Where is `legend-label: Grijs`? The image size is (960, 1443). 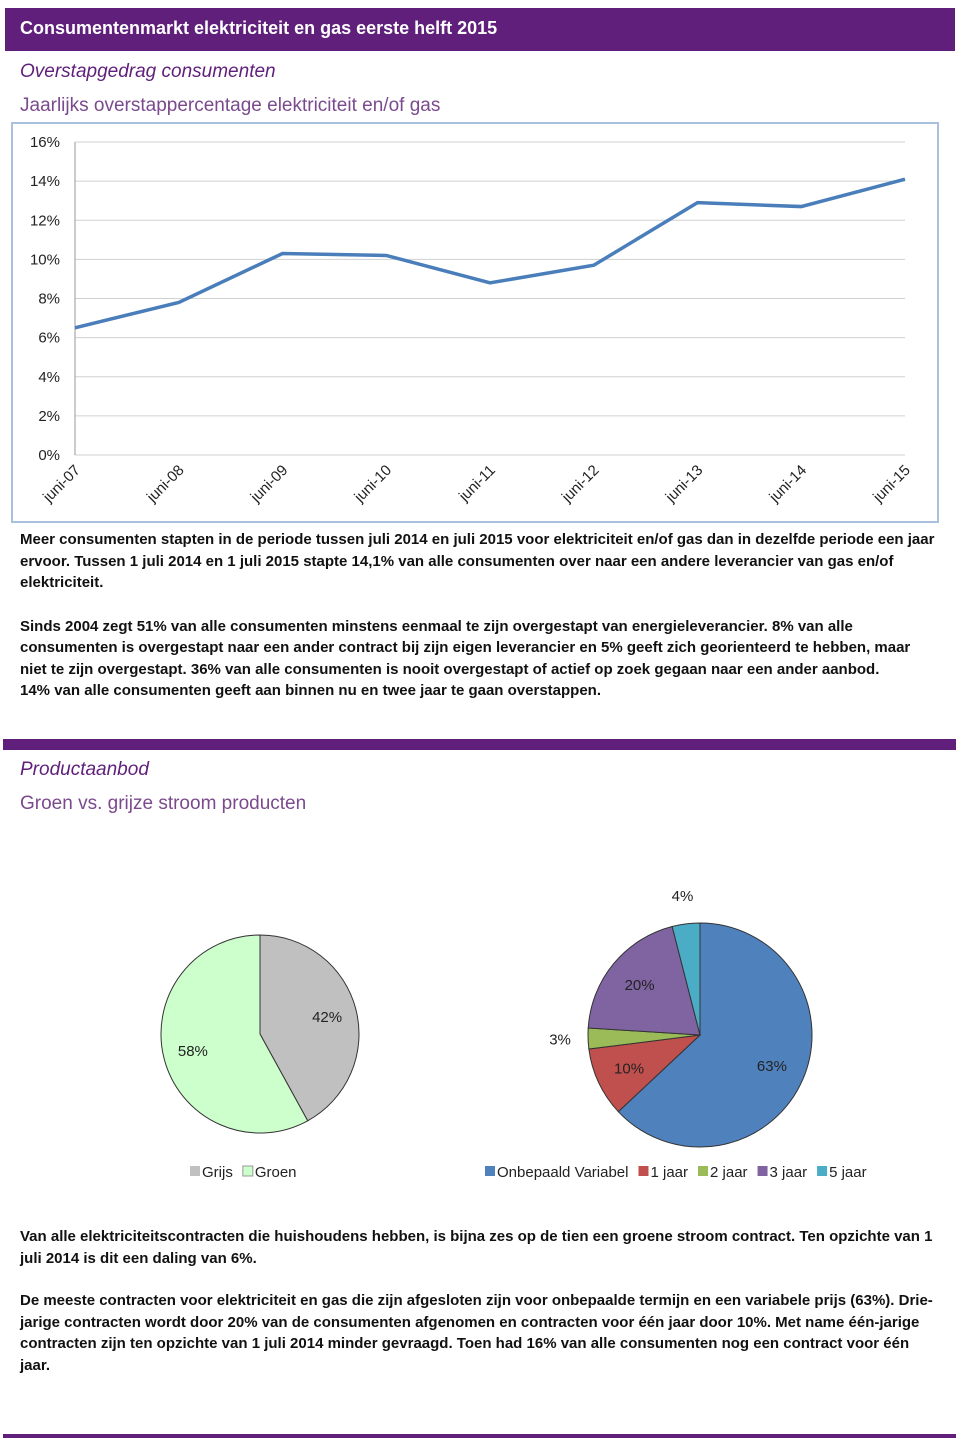
legend-label: Grijs is located at coordinates (217, 1172).